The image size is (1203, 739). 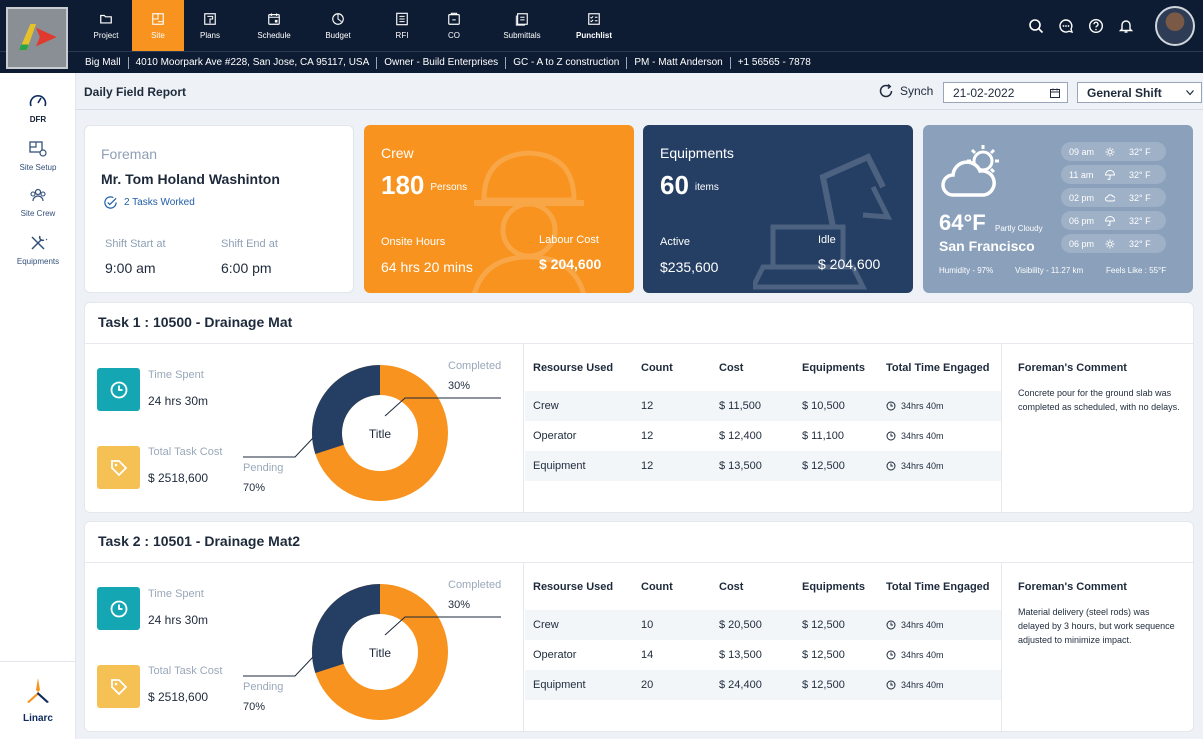 I want to click on foreman-label: Foreman, so click(x=129, y=154).